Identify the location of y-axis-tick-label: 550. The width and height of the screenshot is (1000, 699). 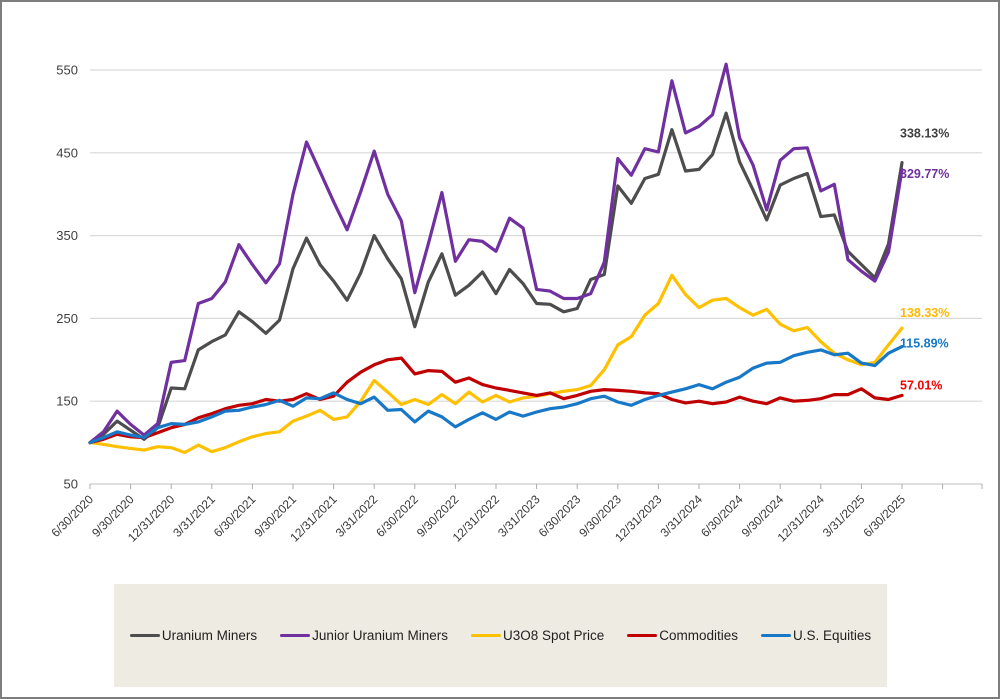
(67, 70).